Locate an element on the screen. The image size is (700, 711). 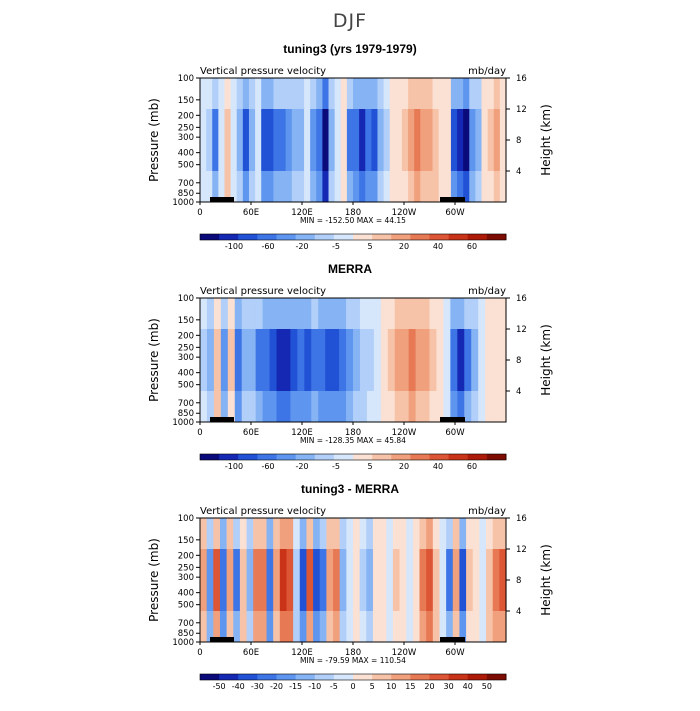
colorbar-label: -100 is located at coordinates (234, 466).